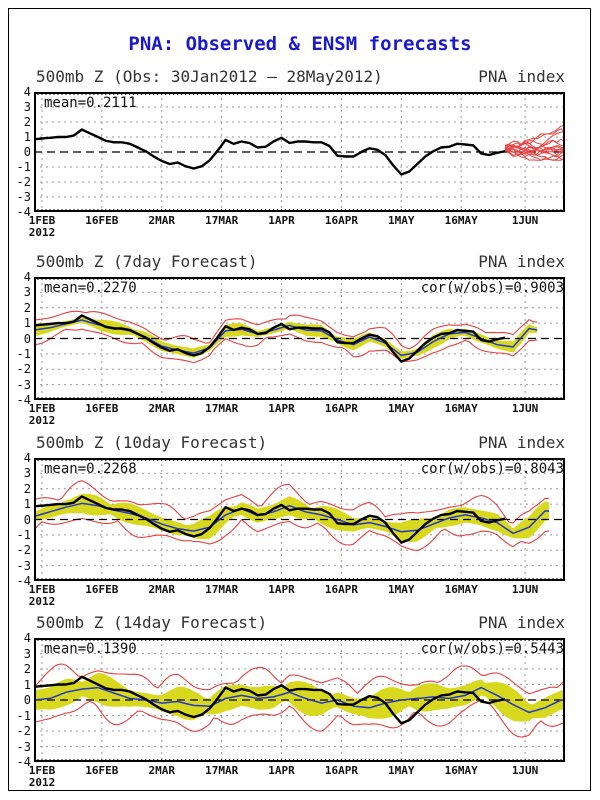 The height and width of the screenshot is (800, 600). Describe the element at coordinates (90, 103) in the screenshot. I see `mean-label: mean=0.2111` at that location.